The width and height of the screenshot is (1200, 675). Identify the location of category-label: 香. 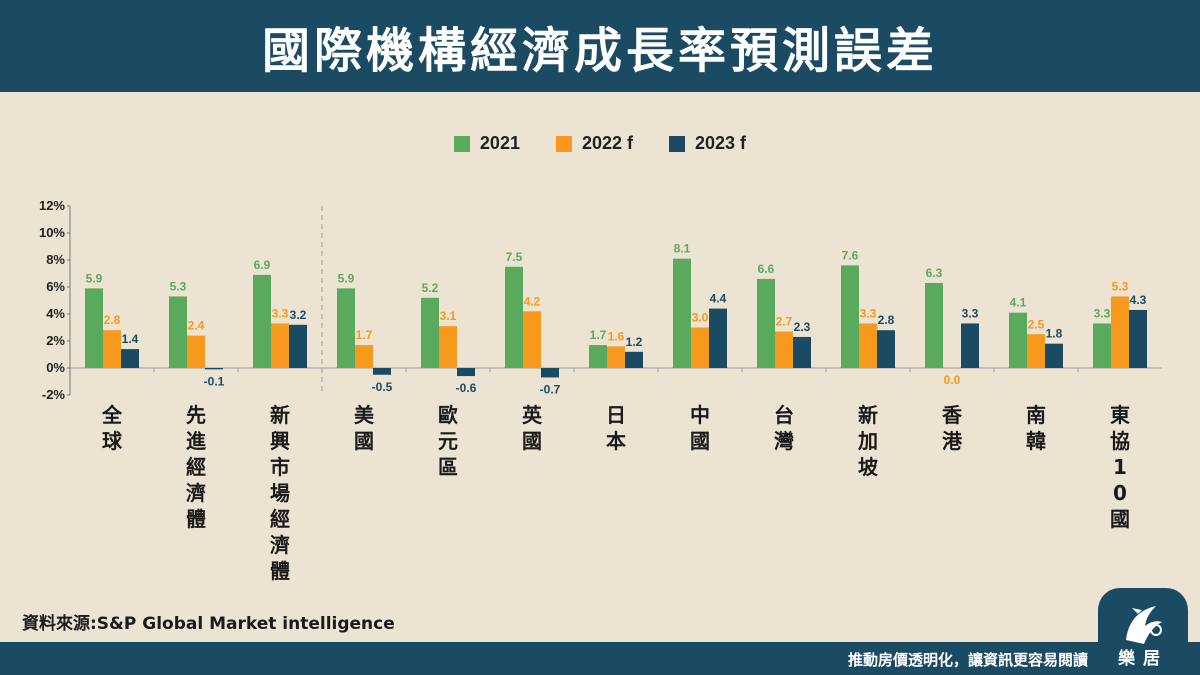
(952, 415).